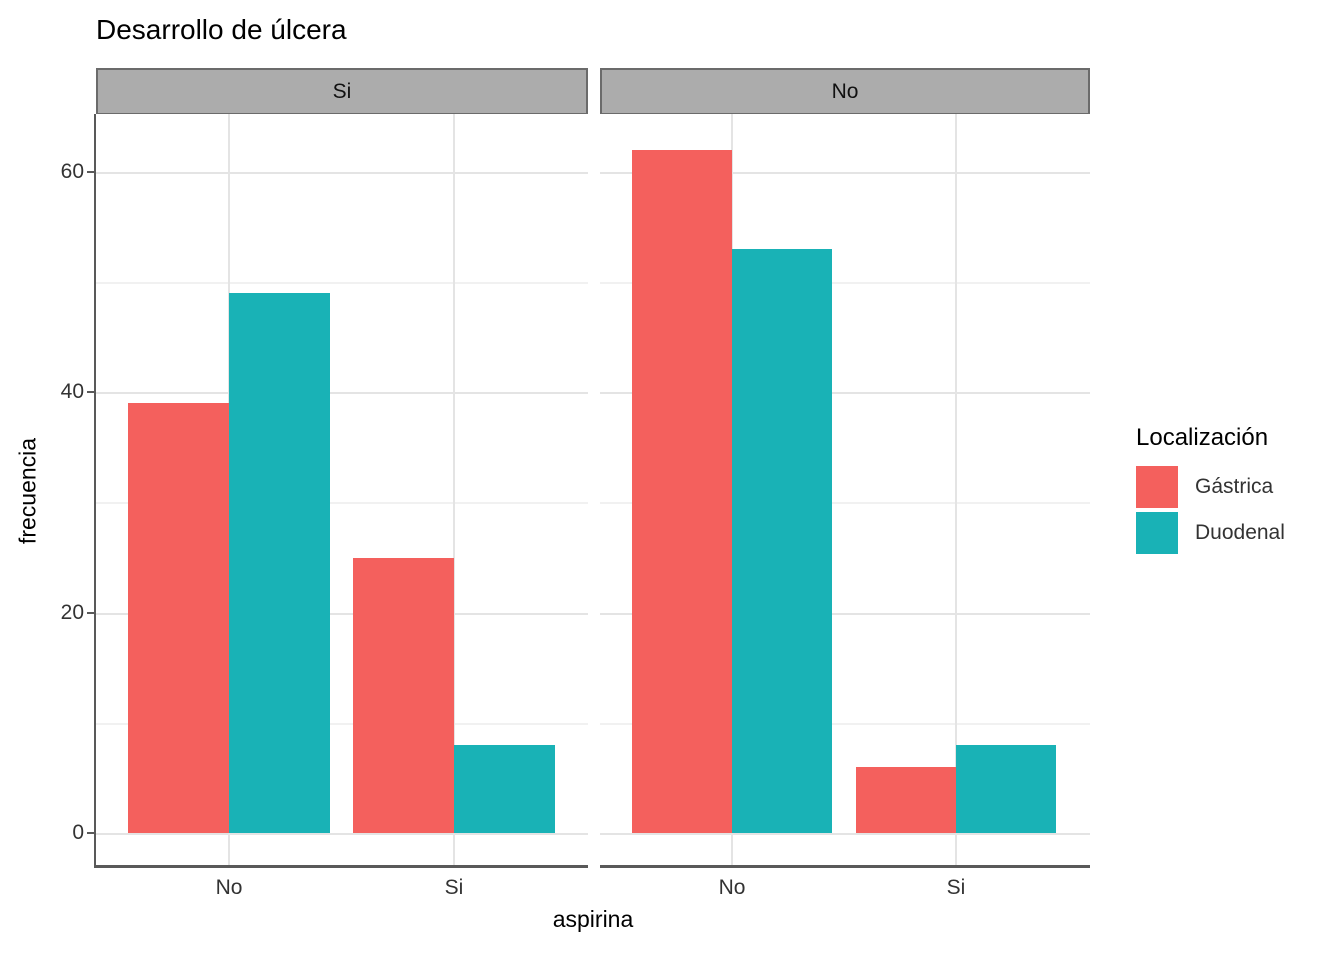 This screenshot has height=960, width=1344. What do you see at coordinates (78, 832) in the screenshot?
I see `y-tick-label: 0` at bounding box center [78, 832].